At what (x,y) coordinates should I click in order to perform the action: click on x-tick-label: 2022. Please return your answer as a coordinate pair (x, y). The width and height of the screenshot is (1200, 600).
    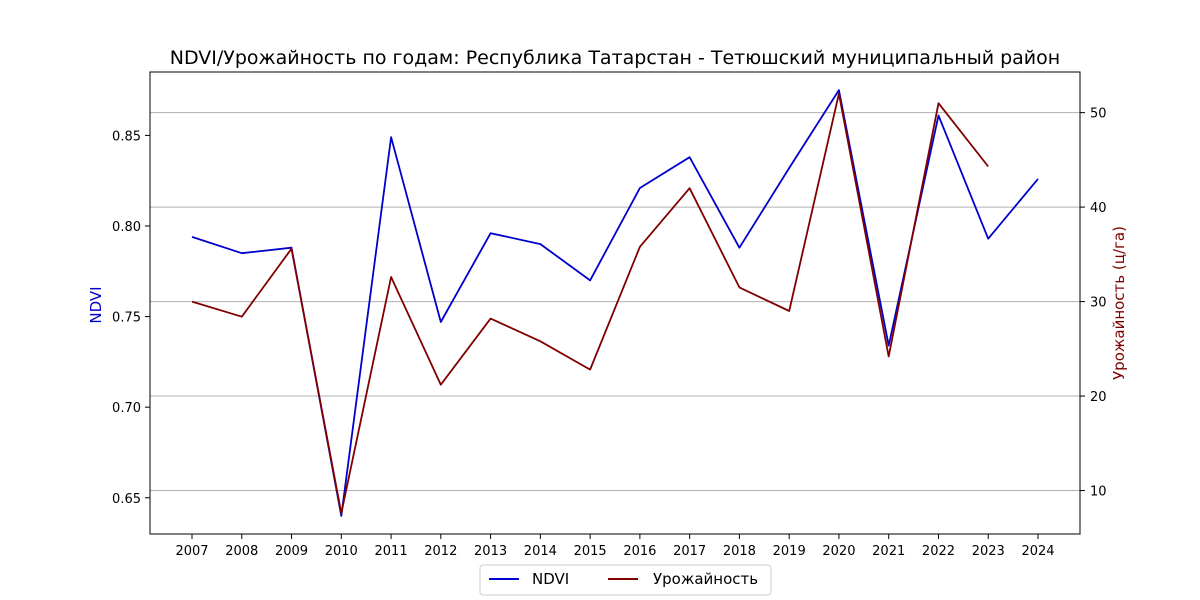
    Looking at the image, I should click on (938, 551).